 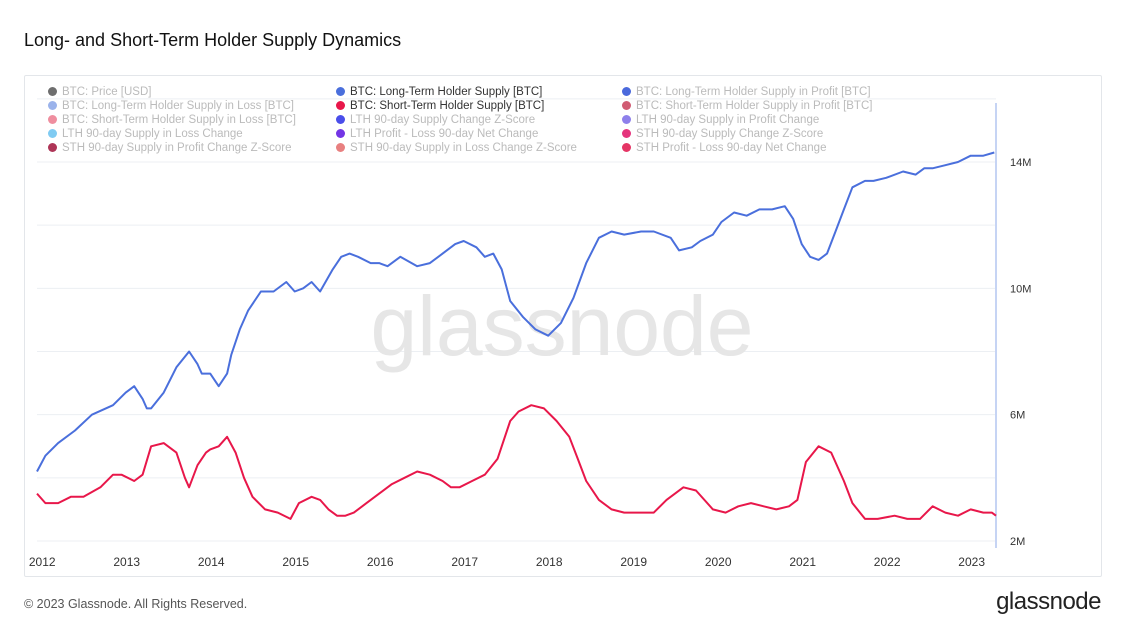 What do you see at coordinates (971, 562) in the screenshot?
I see `x-tick-label: 2023` at bounding box center [971, 562].